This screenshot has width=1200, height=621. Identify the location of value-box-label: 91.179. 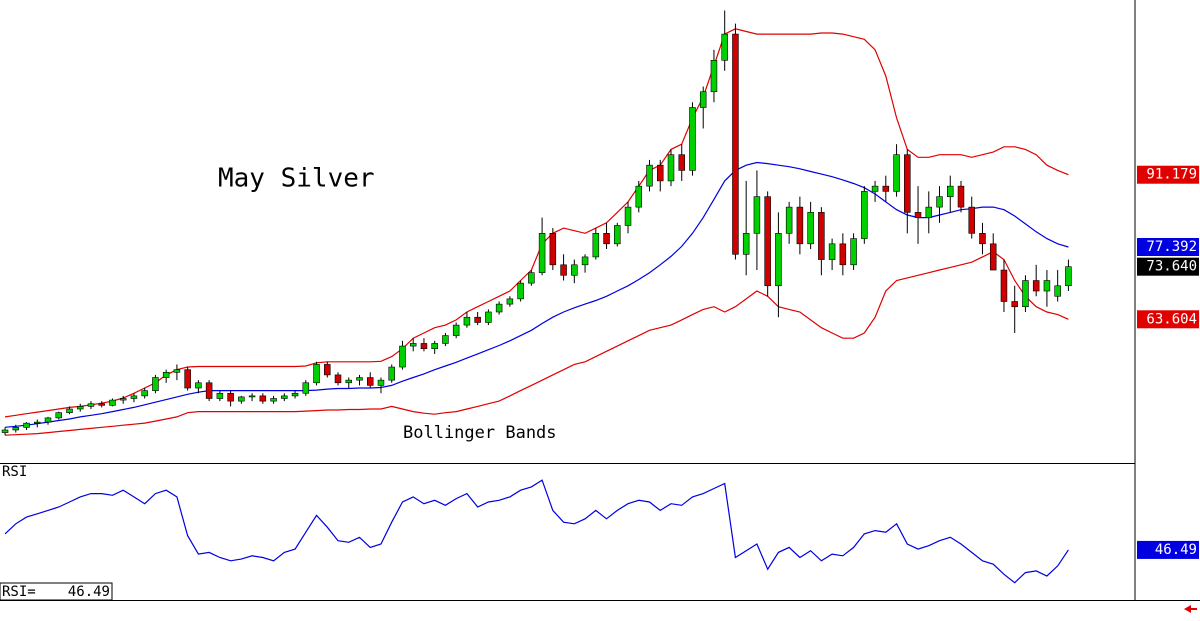
(1171, 175).